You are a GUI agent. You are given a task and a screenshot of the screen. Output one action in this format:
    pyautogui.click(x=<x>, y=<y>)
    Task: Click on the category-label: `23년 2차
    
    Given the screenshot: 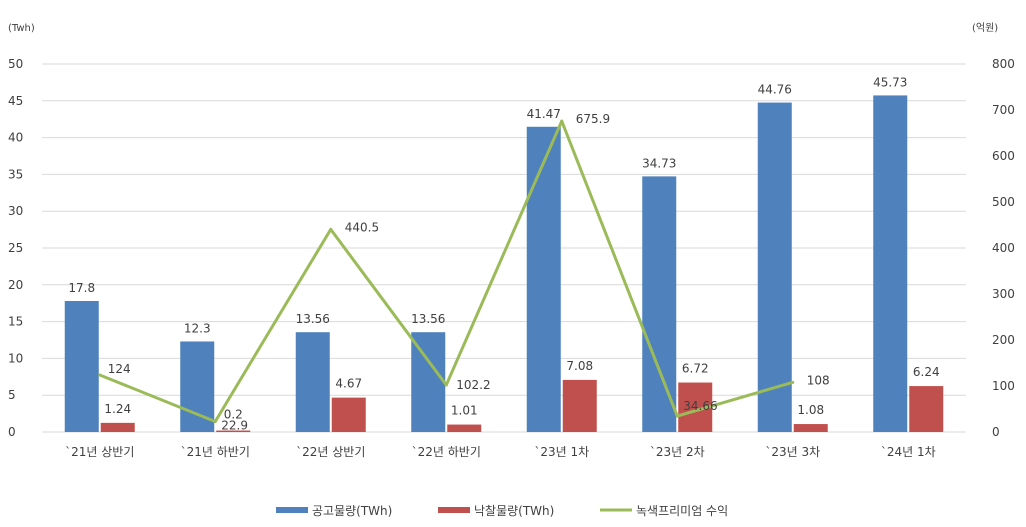 What is the action you would take?
    pyautogui.click(x=677, y=452)
    